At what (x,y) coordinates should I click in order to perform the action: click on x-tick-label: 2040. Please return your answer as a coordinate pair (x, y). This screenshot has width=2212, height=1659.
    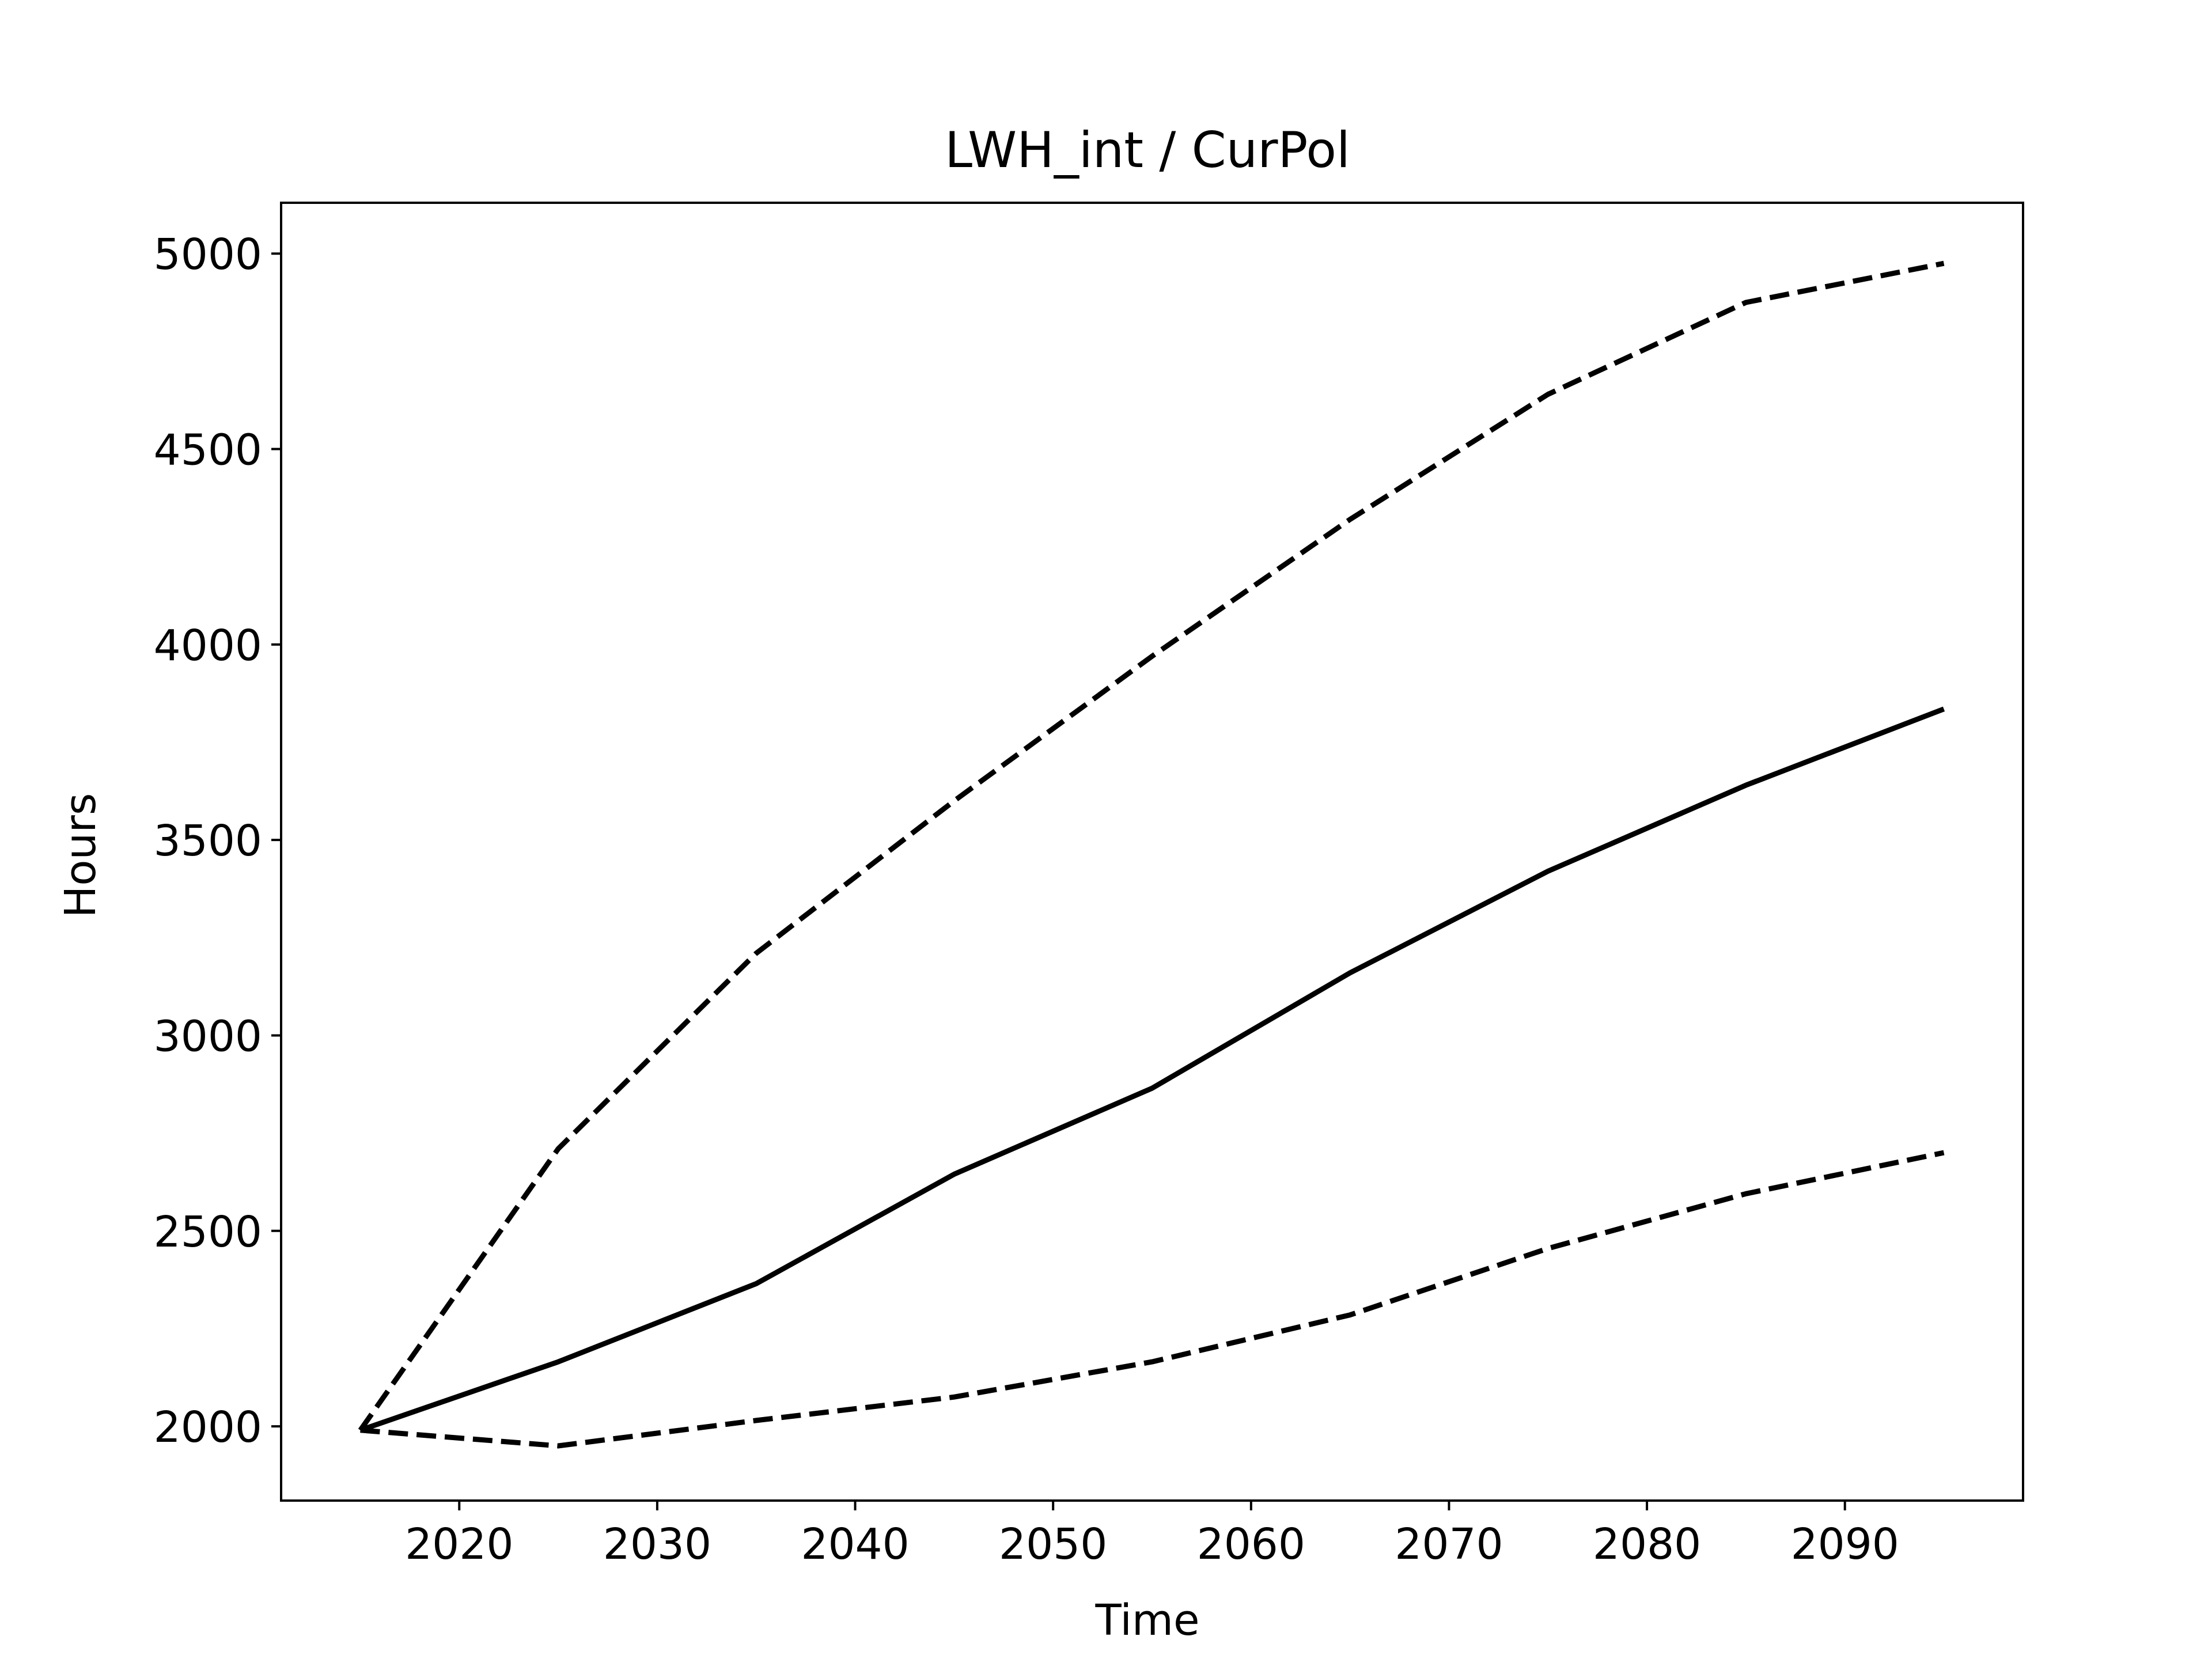
    Looking at the image, I should click on (855, 1544).